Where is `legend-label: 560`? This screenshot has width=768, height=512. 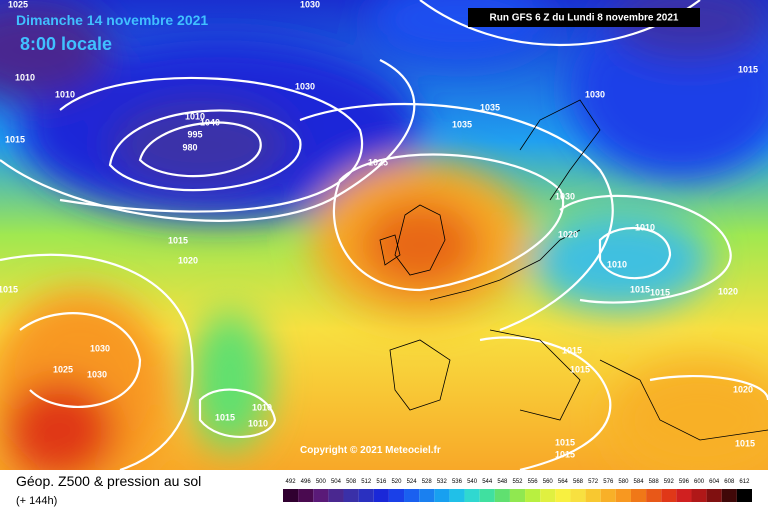 legend-label: 560 is located at coordinates (548, 482).